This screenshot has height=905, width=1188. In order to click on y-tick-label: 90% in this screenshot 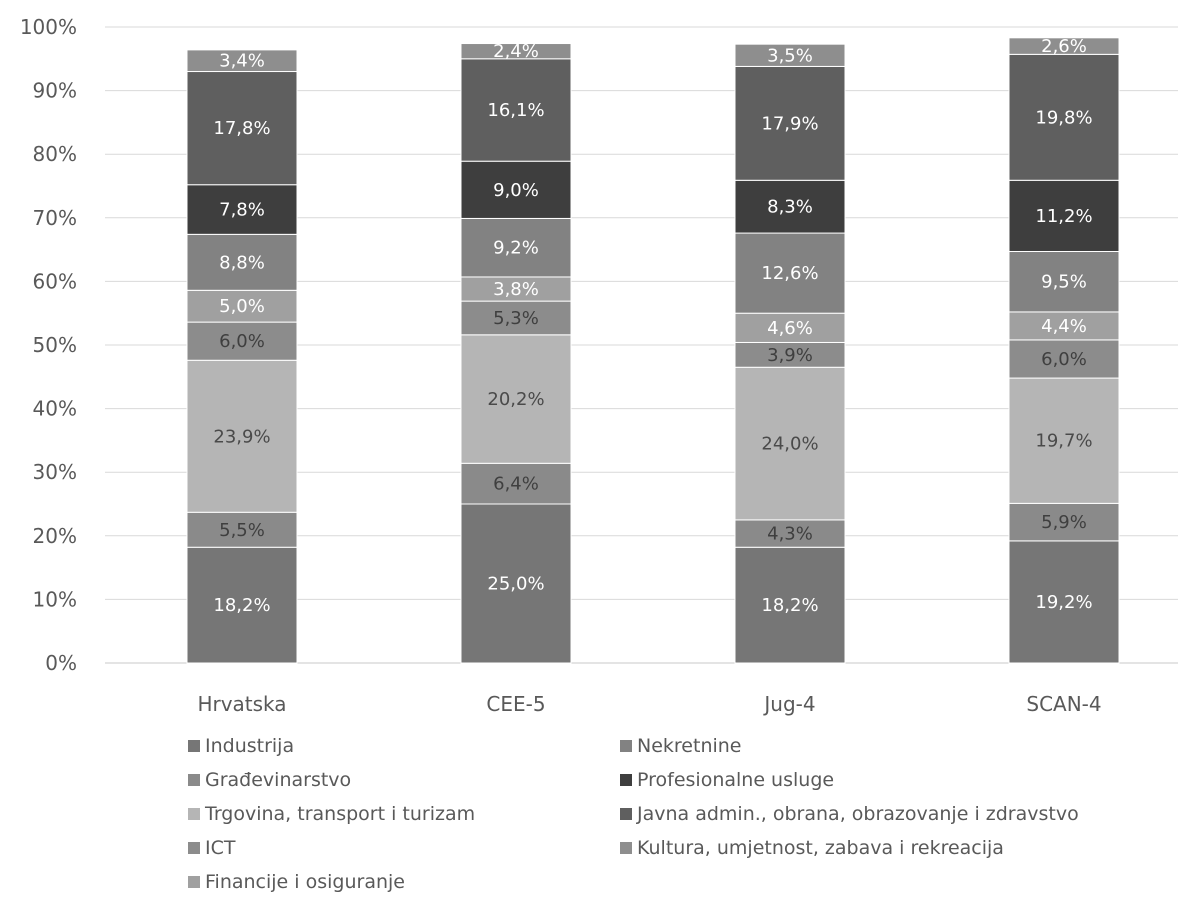, I will do `click(55, 91)`.